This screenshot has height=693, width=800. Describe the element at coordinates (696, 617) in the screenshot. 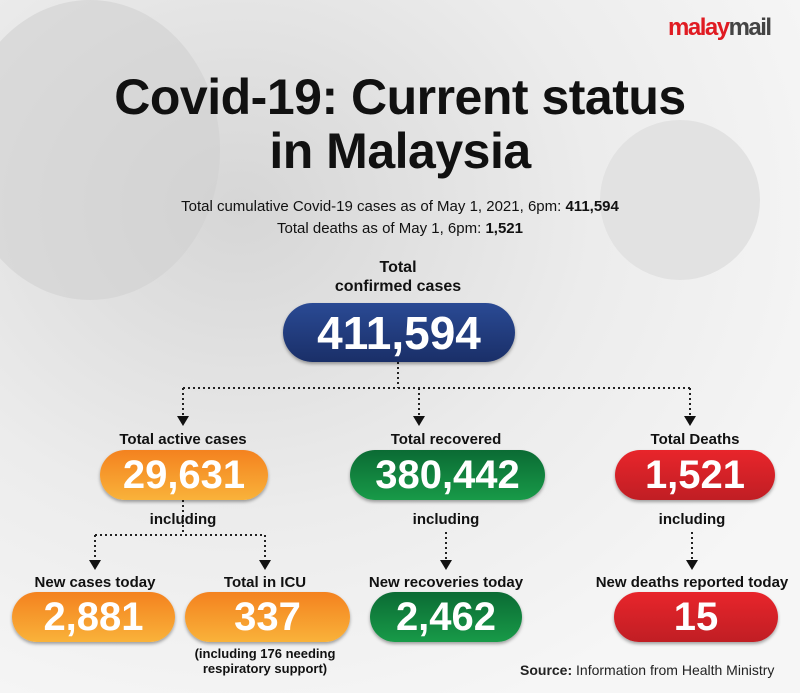

I see `new-deaths-value: 15` at that location.